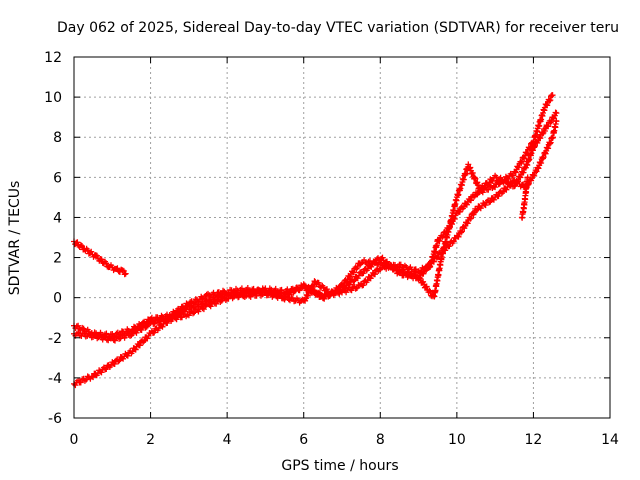 This screenshot has height=480, width=640. I want to click on series-track-e, so click(524, 197).